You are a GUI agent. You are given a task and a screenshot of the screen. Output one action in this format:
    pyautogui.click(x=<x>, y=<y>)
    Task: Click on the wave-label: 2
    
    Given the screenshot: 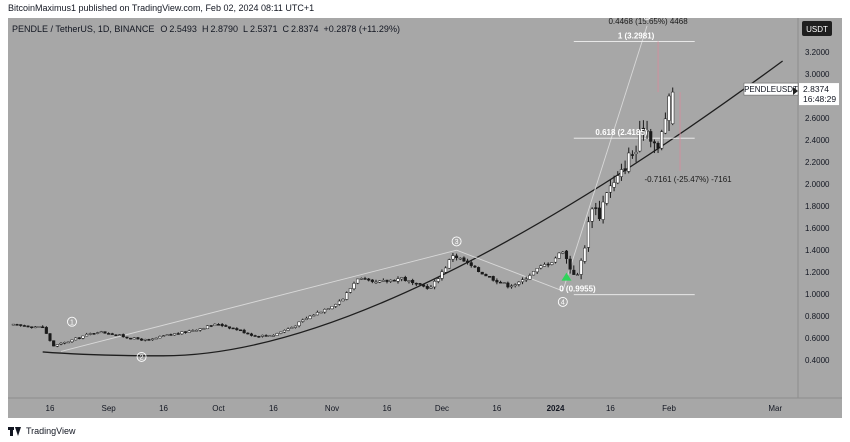 What is the action you would take?
    pyautogui.click(x=142, y=358)
    